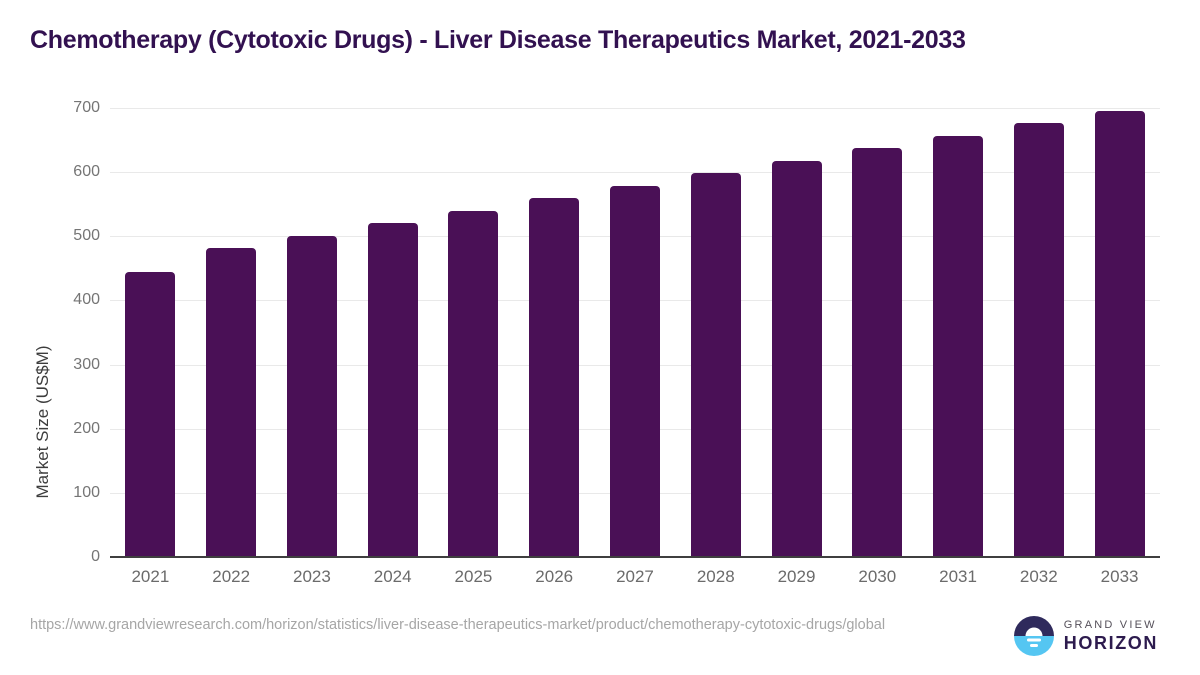 This screenshot has height=675, width=1200. I want to click on bar-2025, so click(473, 383).